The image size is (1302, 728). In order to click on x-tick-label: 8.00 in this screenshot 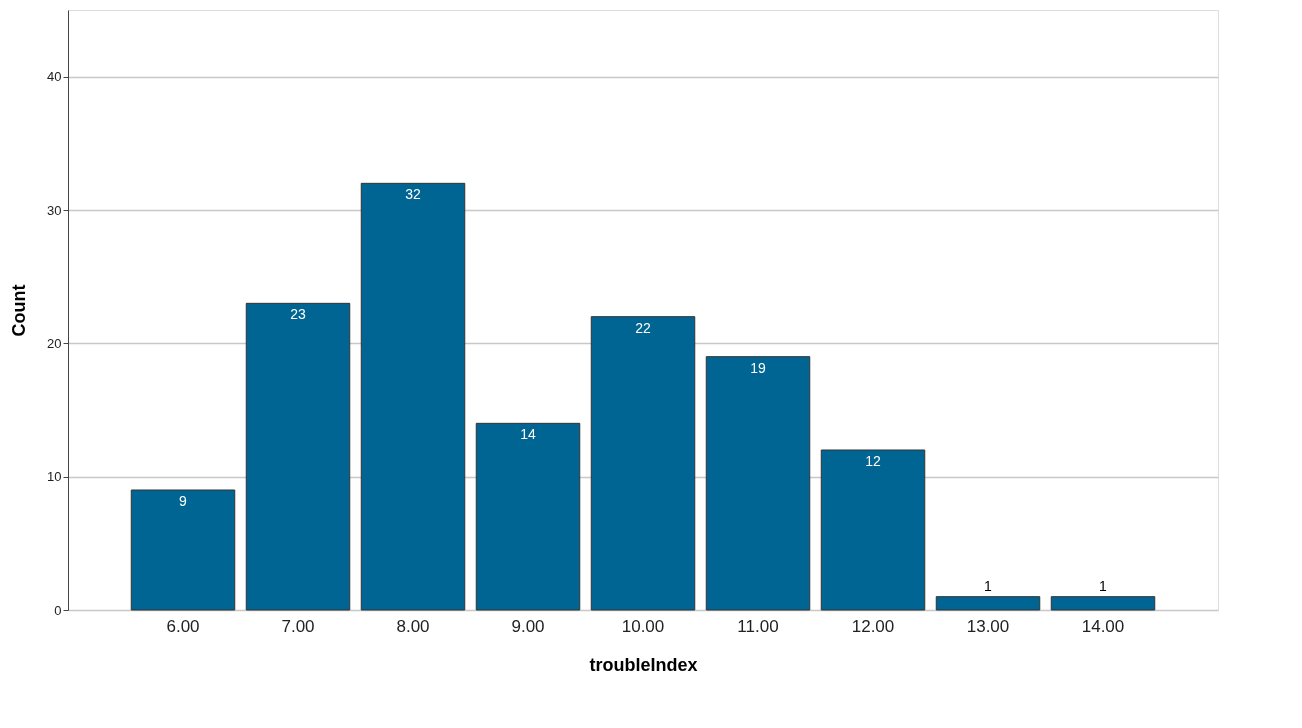, I will do `click(413, 626)`.